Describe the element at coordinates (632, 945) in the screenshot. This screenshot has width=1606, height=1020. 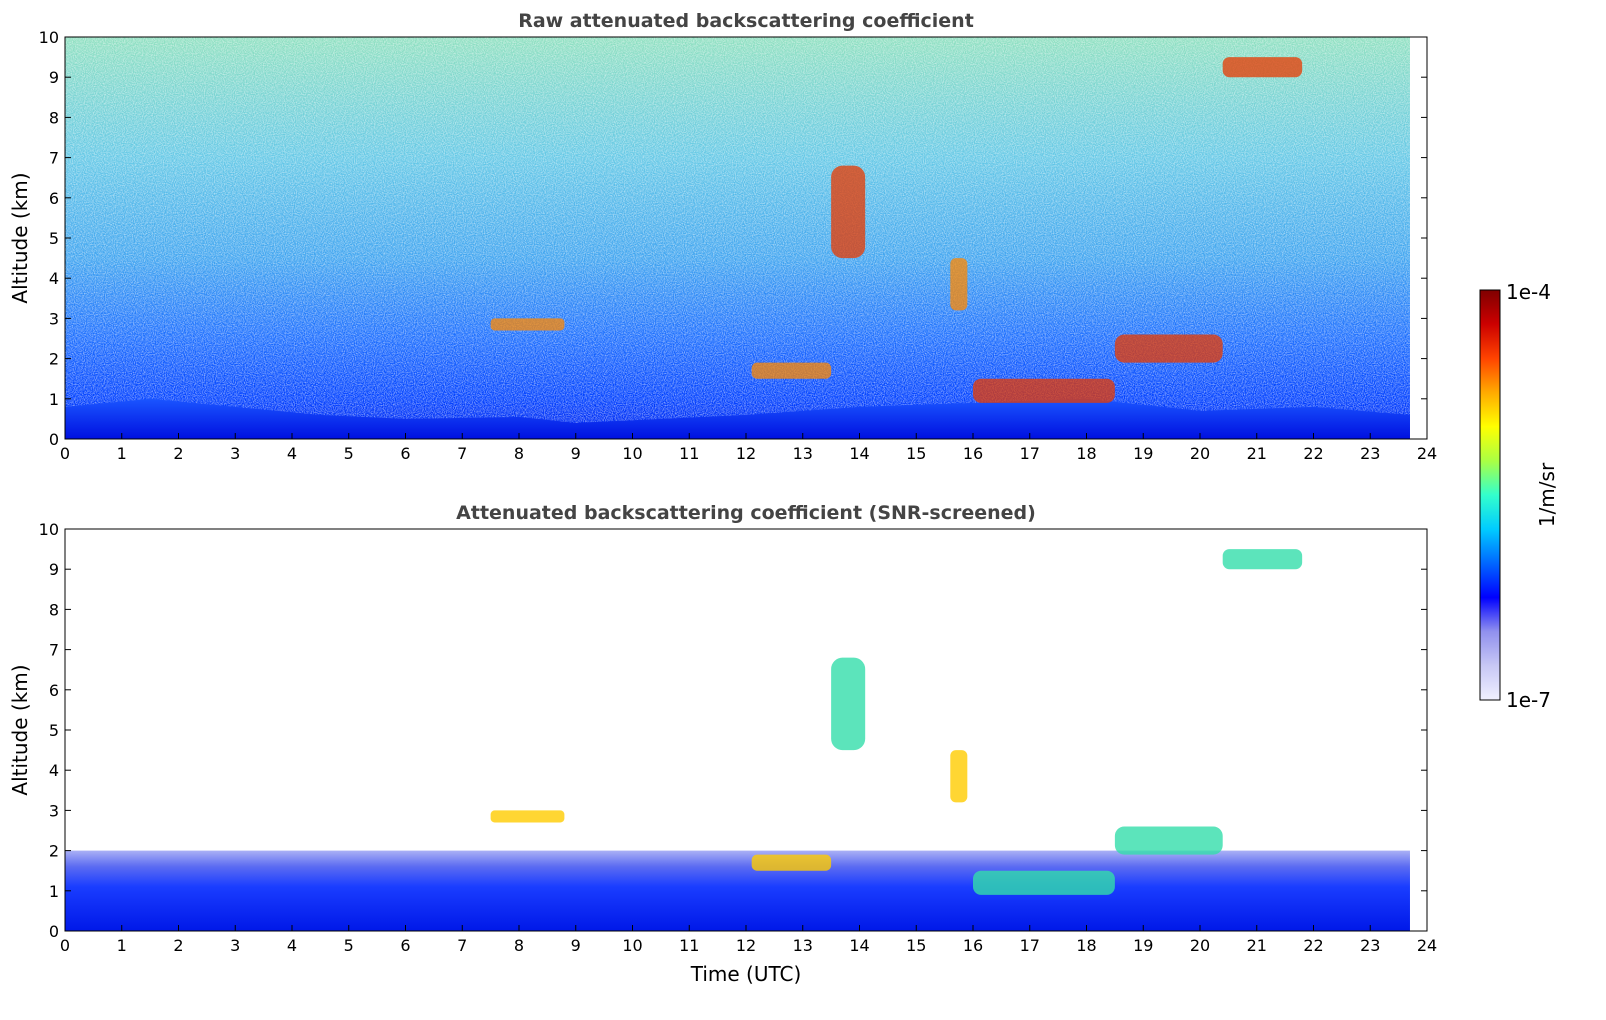
I see `x-tick-label: 10` at that location.